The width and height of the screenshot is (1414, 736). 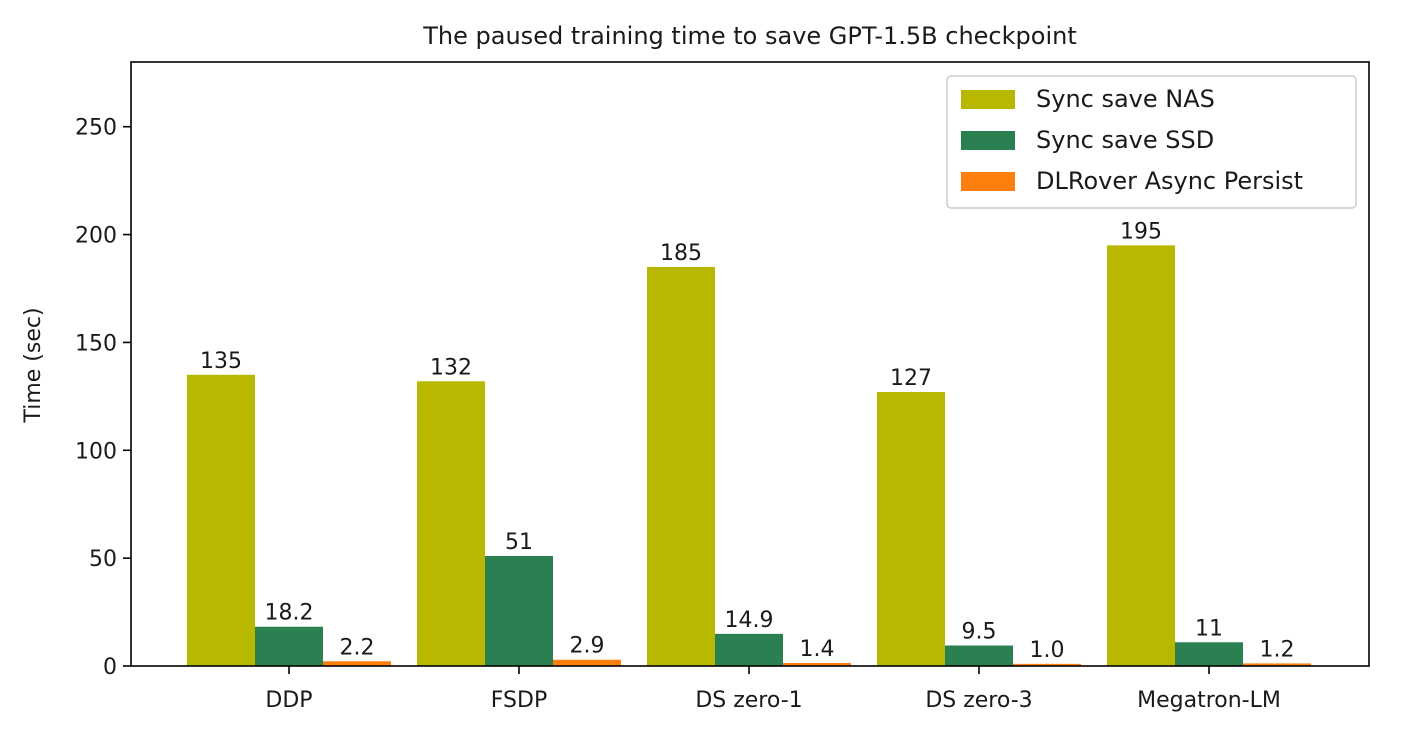 I want to click on bar-value-label: 135, so click(x=221, y=361).